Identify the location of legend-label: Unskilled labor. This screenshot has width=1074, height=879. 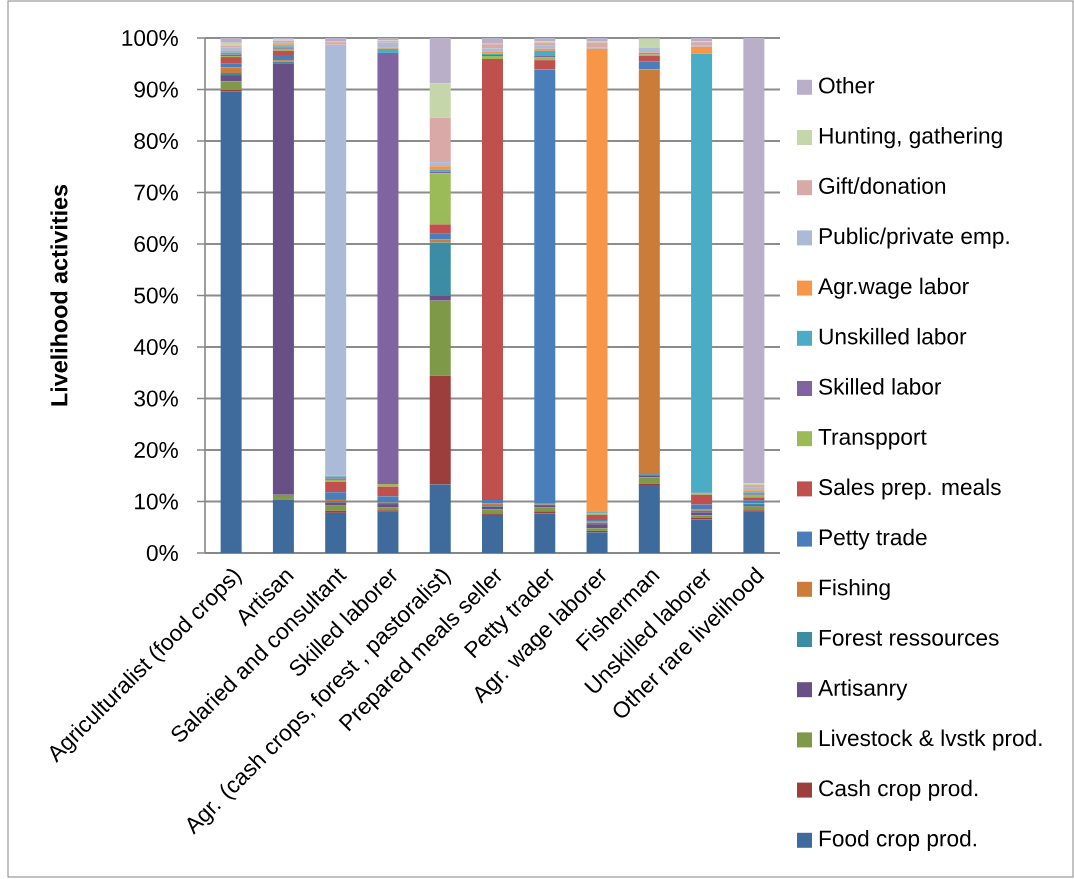
(893, 336).